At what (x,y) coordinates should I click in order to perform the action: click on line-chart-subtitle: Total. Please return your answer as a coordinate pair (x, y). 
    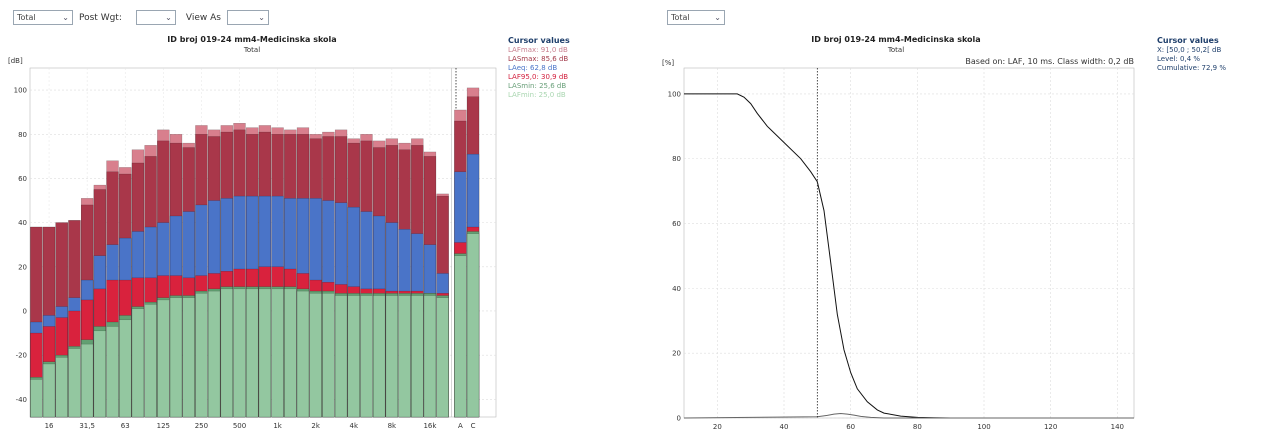
    Looking at the image, I should click on (895, 50).